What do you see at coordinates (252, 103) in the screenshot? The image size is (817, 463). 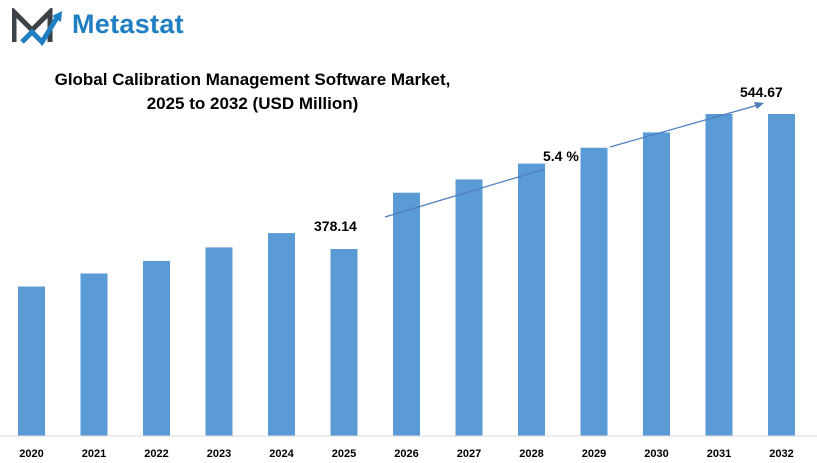 I see `chart-title-line-2: 2025 to 2032 (USD Million)` at bounding box center [252, 103].